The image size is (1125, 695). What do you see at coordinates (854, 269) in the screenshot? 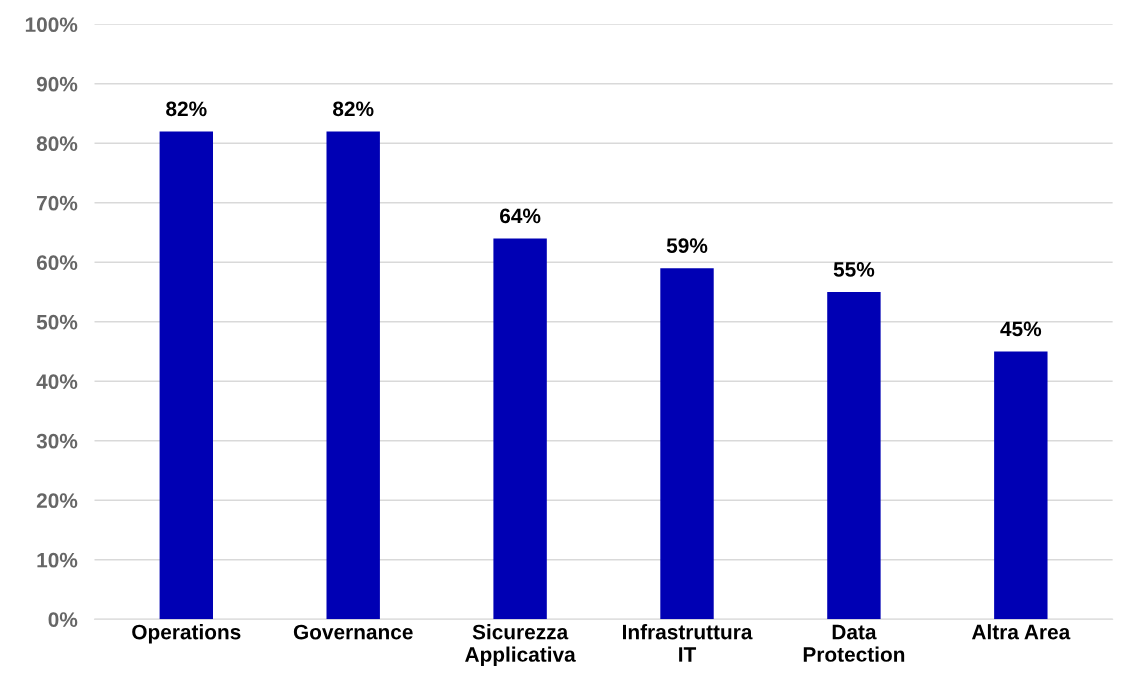
I see `data-label: 55%` at bounding box center [854, 269].